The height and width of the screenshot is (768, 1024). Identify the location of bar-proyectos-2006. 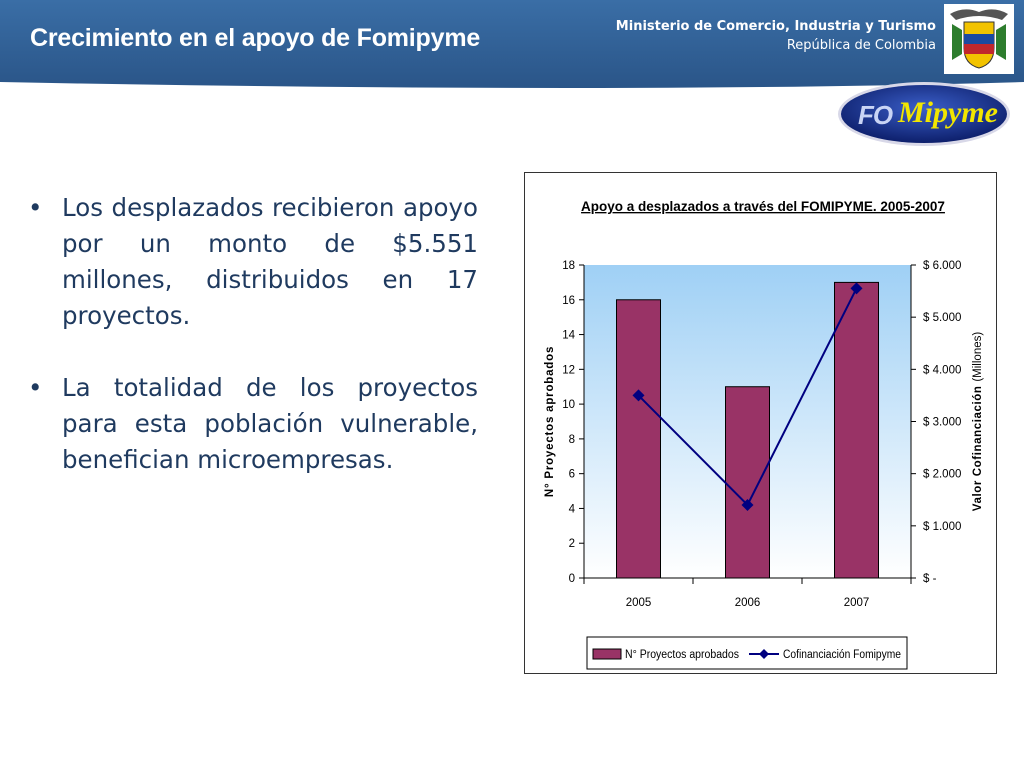
(747, 482).